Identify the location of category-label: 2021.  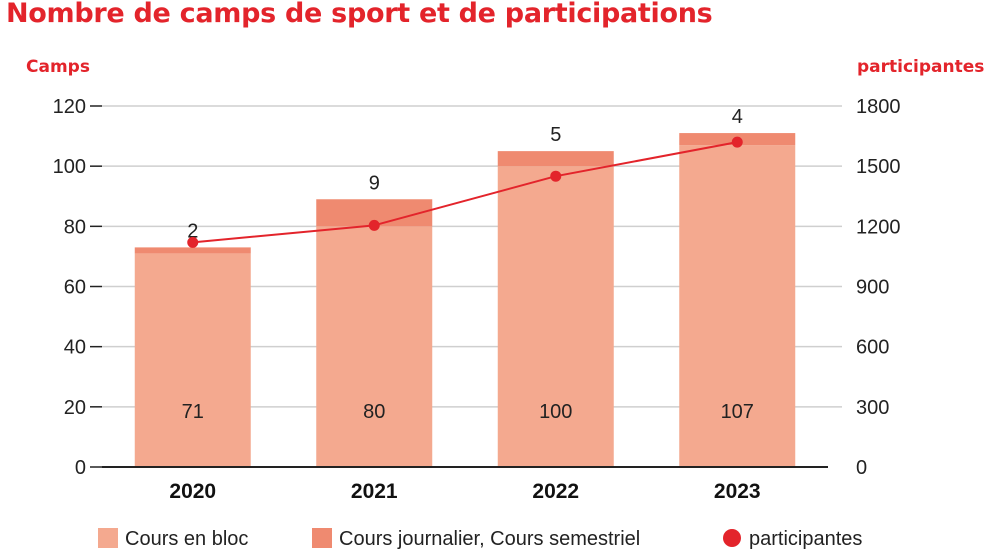
(374, 491).